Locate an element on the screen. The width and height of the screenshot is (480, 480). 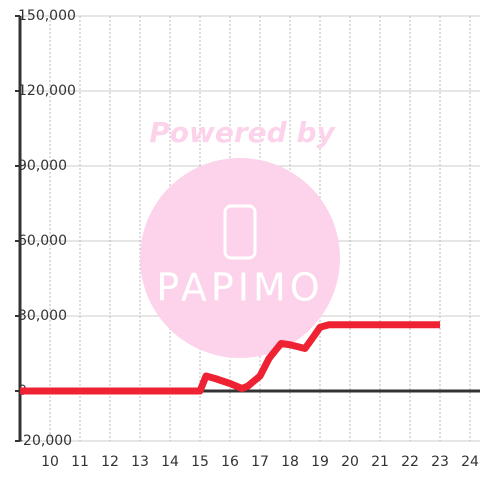
line-series is located at coordinates (230, 358).